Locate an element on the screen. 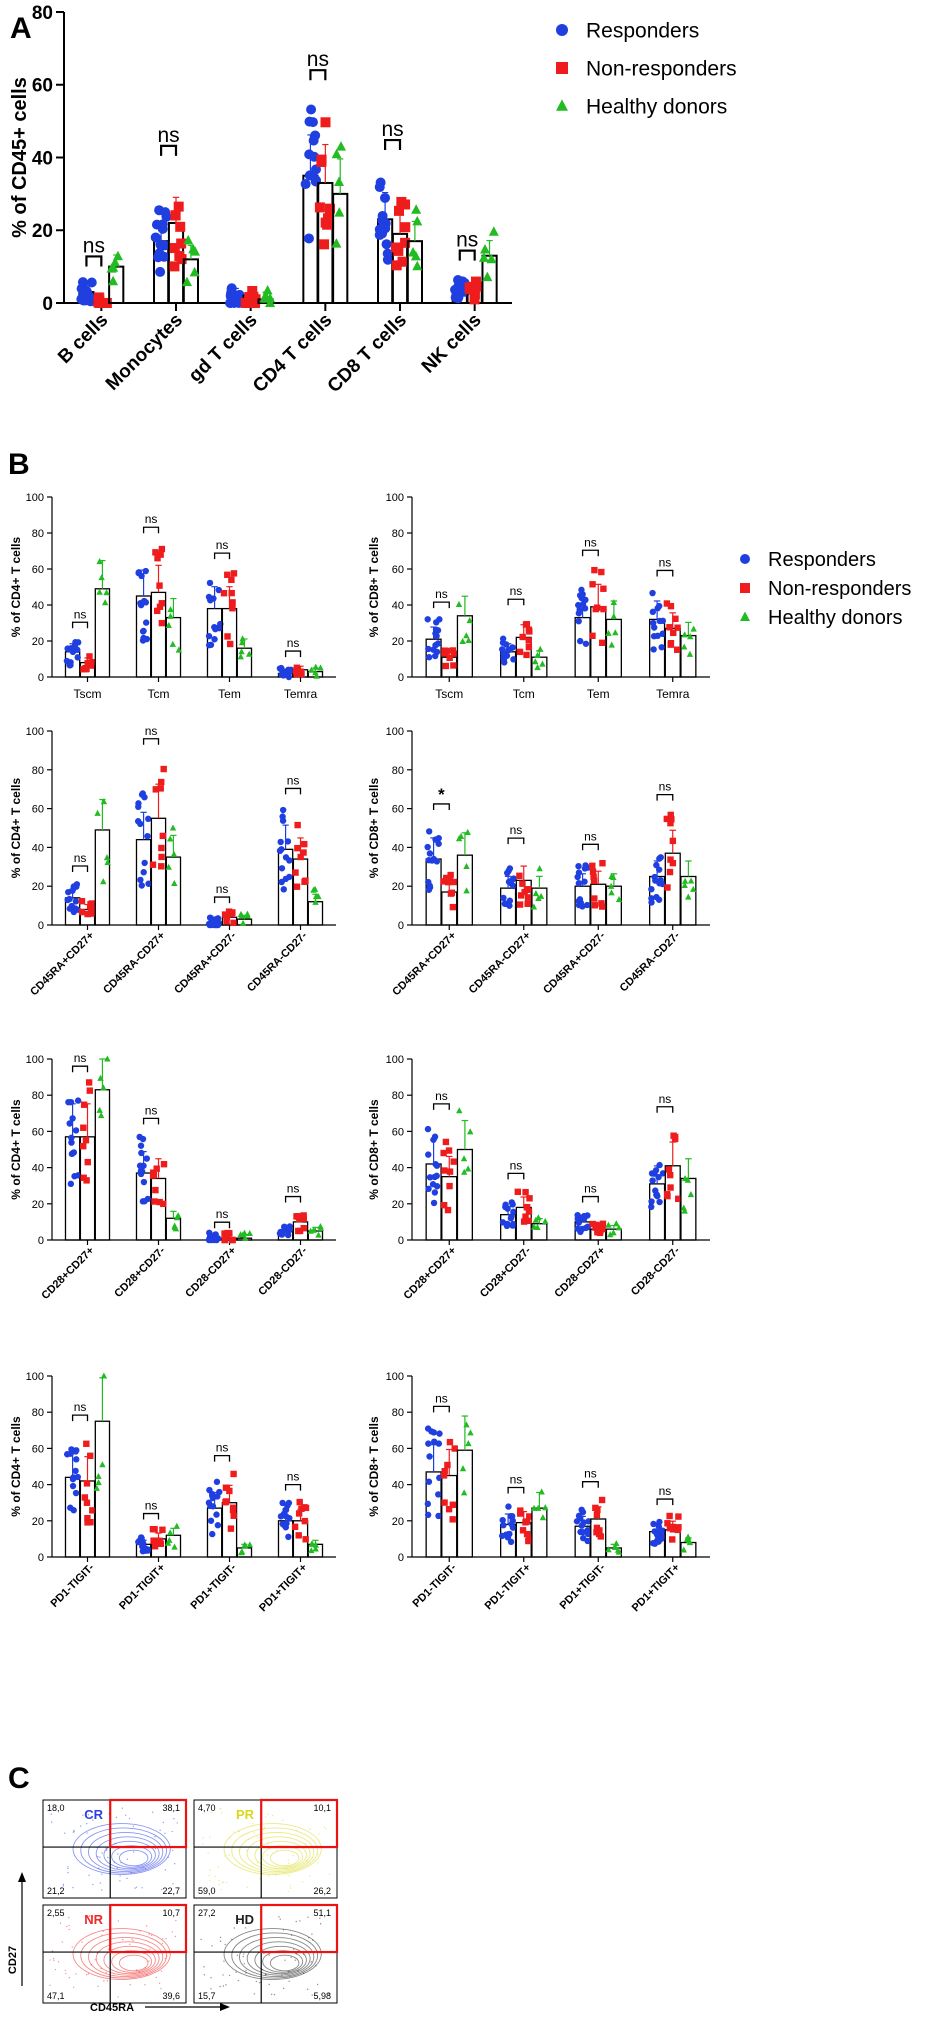  category-label: Tem is located at coordinates (229, 694).